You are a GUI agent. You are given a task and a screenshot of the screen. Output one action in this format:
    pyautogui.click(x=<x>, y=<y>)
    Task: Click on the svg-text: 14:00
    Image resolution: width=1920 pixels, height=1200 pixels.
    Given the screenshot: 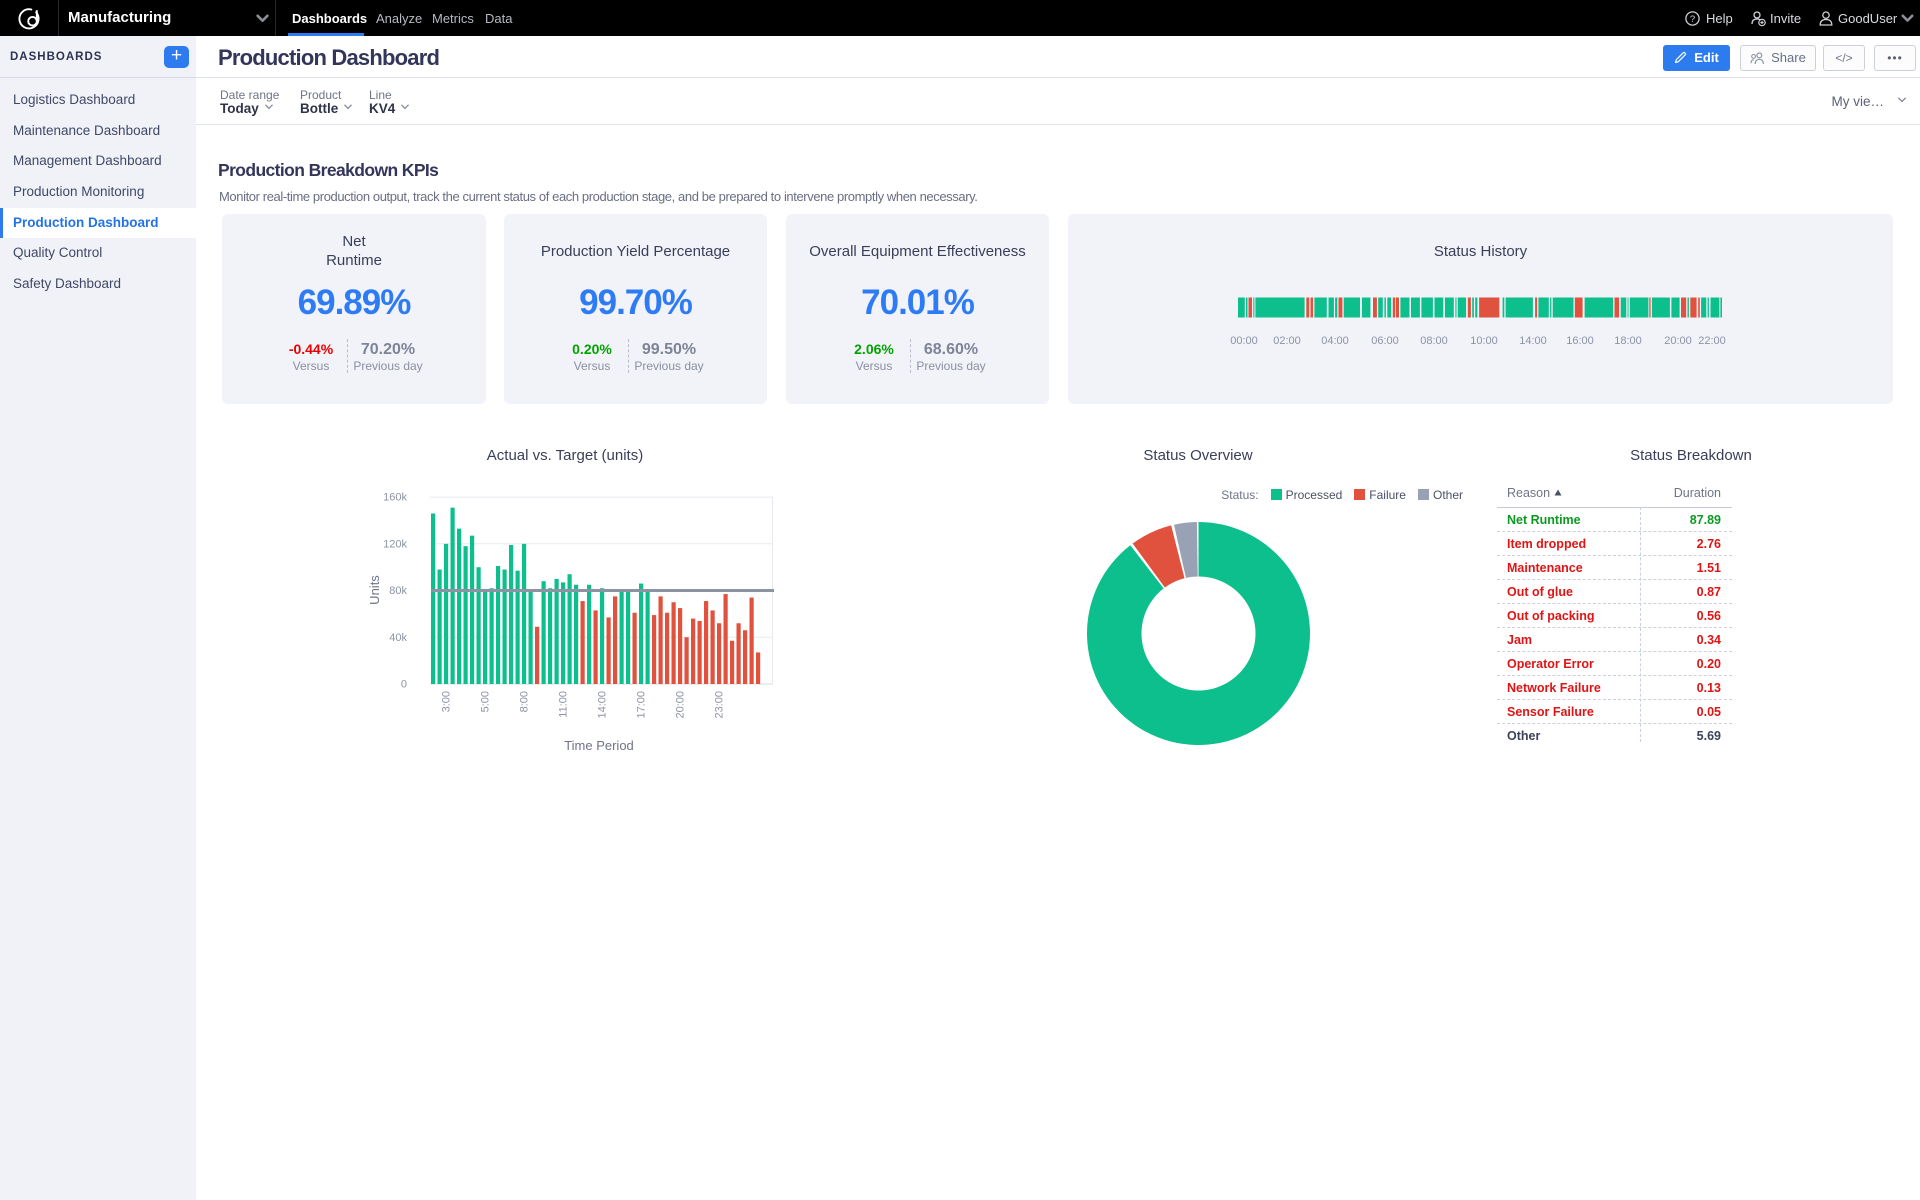 What is the action you would take?
    pyautogui.click(x=603, y=705)
    